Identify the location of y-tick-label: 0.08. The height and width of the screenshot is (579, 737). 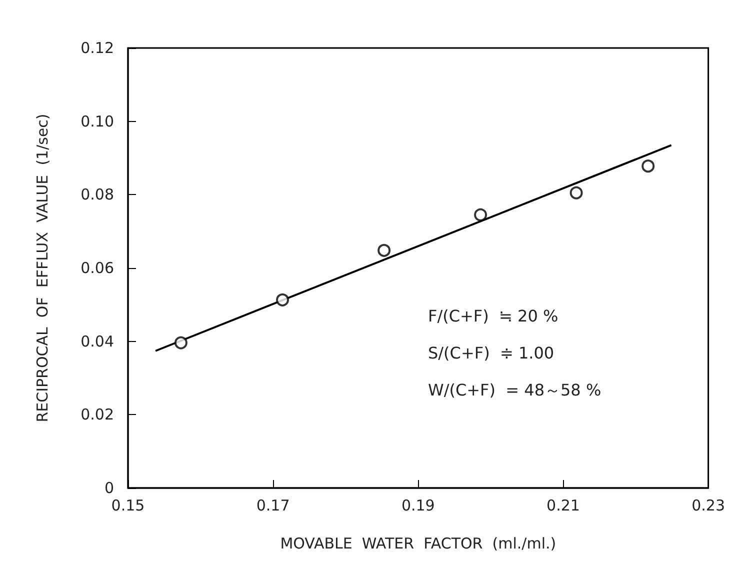
(97, 195).